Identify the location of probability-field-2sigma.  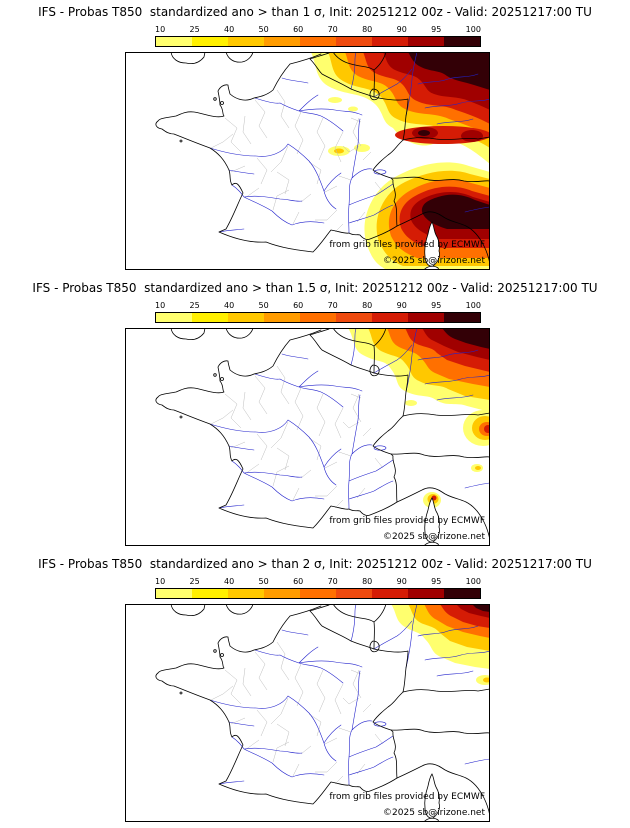
(440, 644).